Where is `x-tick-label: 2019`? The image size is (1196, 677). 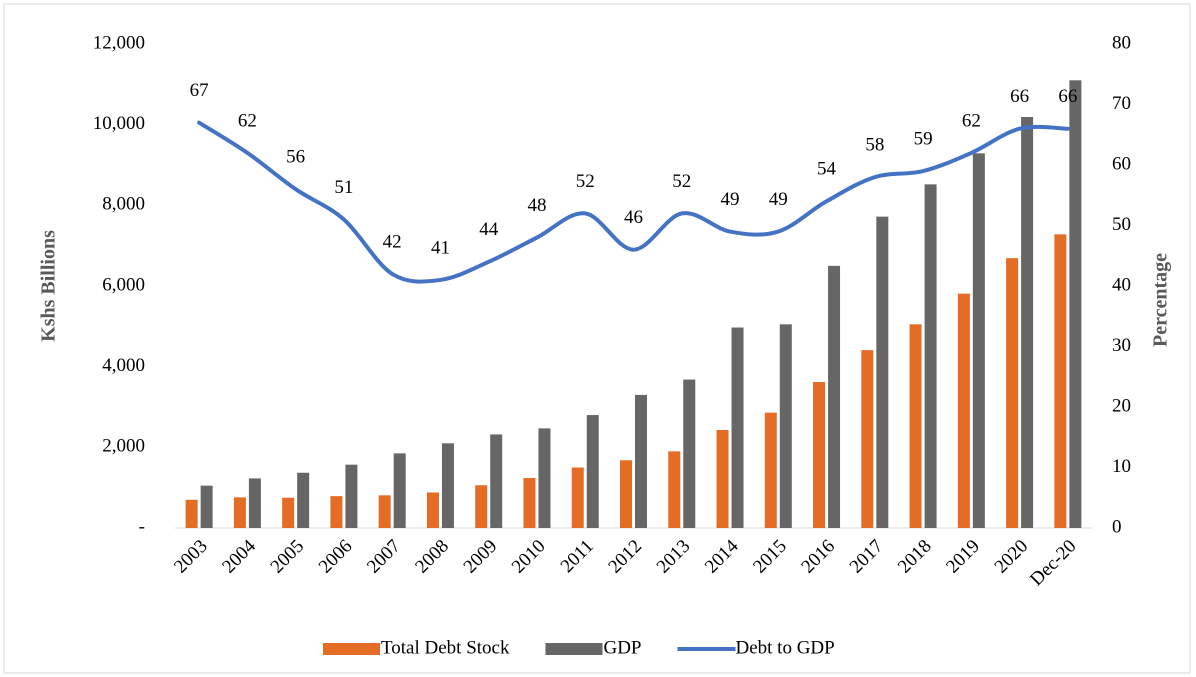 x-tick-label: 2019 is located at coordinates (963, 557).